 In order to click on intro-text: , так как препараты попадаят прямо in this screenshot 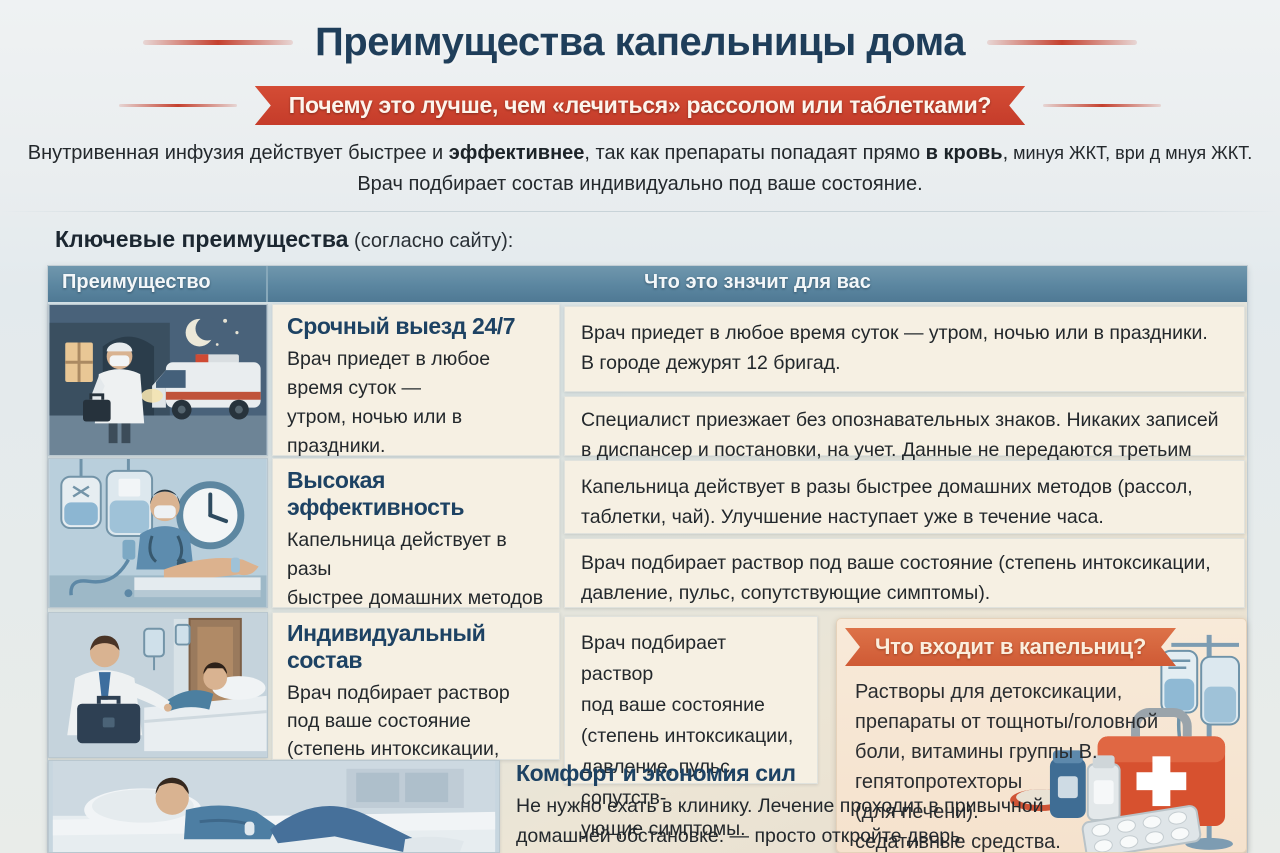, I will do `click(755, 153)`.